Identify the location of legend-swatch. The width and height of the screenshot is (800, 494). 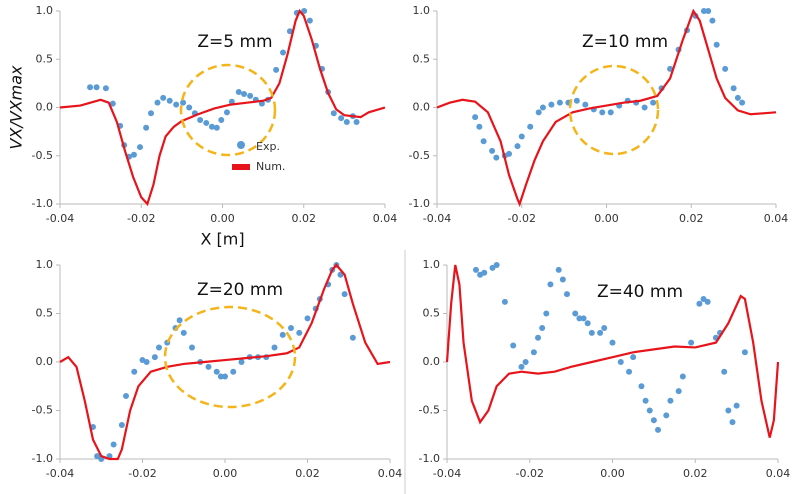
(241, 145).